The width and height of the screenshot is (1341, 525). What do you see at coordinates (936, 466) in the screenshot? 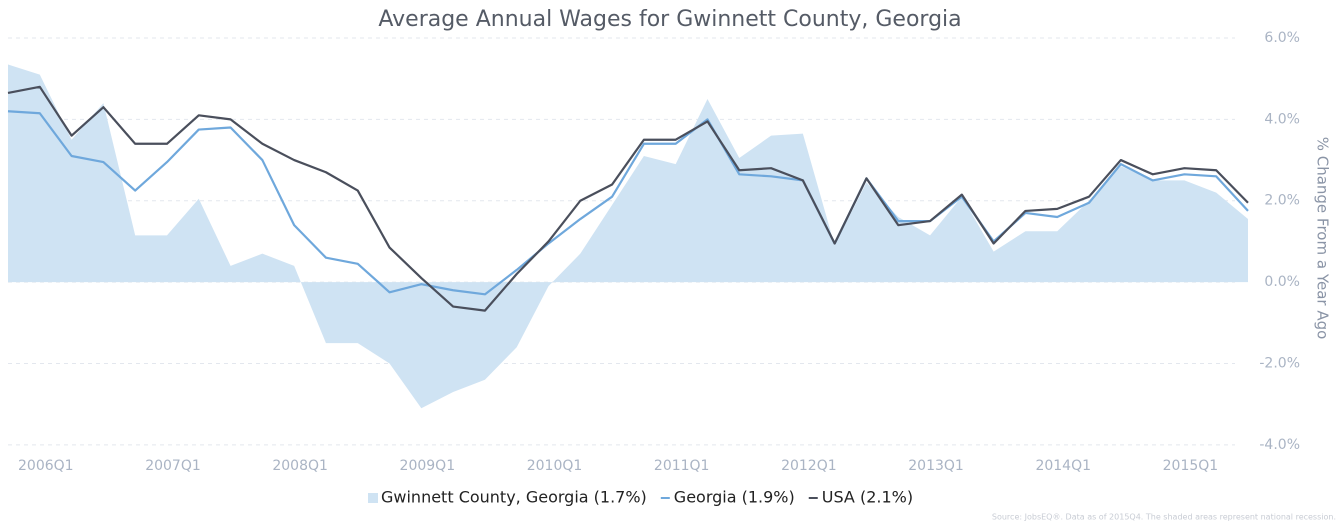
I see `x-tick-label: 2013Q1` at bounding box center [936, 466].